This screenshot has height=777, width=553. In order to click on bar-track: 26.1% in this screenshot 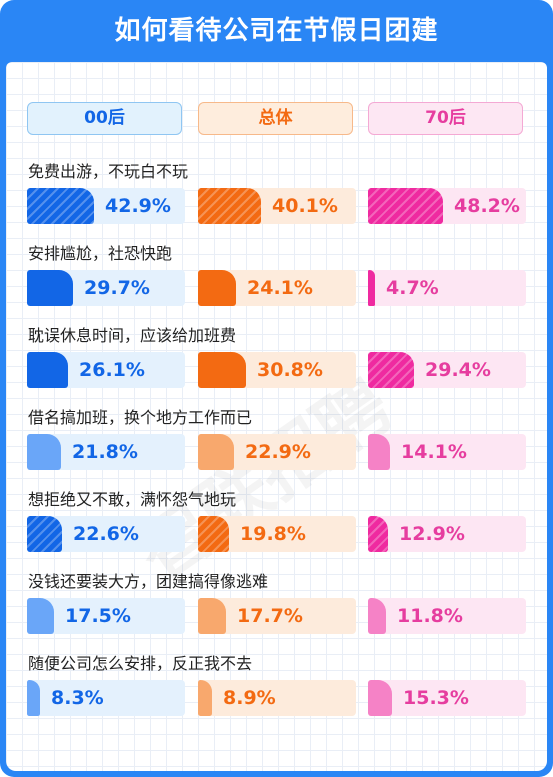, I will do `click(106, 370)`.